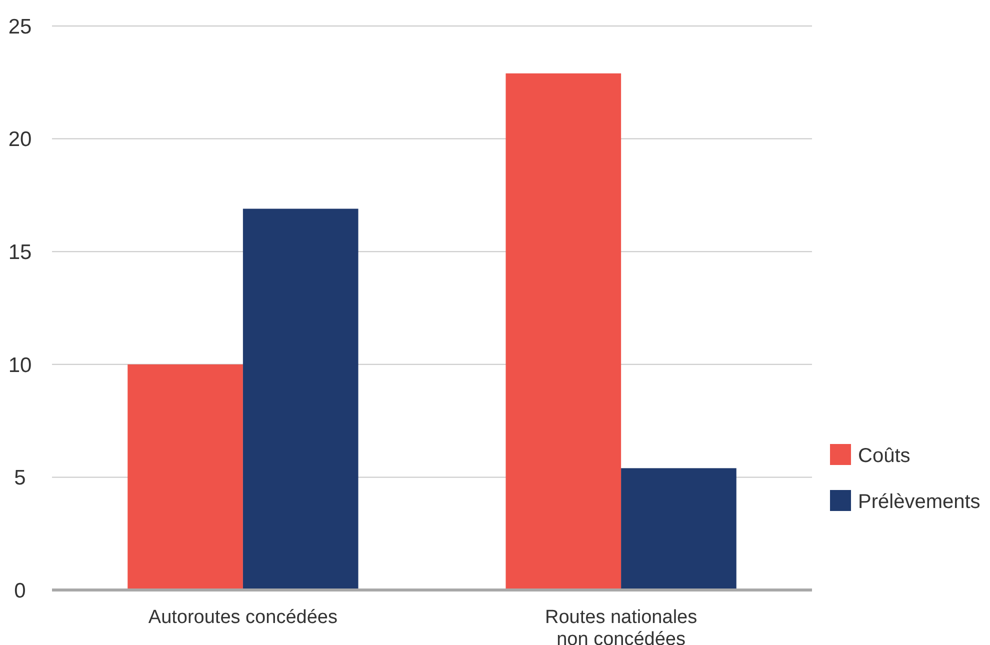  I want to click on x-tick-label: Routes nationales non concédées, so click(621, 626).